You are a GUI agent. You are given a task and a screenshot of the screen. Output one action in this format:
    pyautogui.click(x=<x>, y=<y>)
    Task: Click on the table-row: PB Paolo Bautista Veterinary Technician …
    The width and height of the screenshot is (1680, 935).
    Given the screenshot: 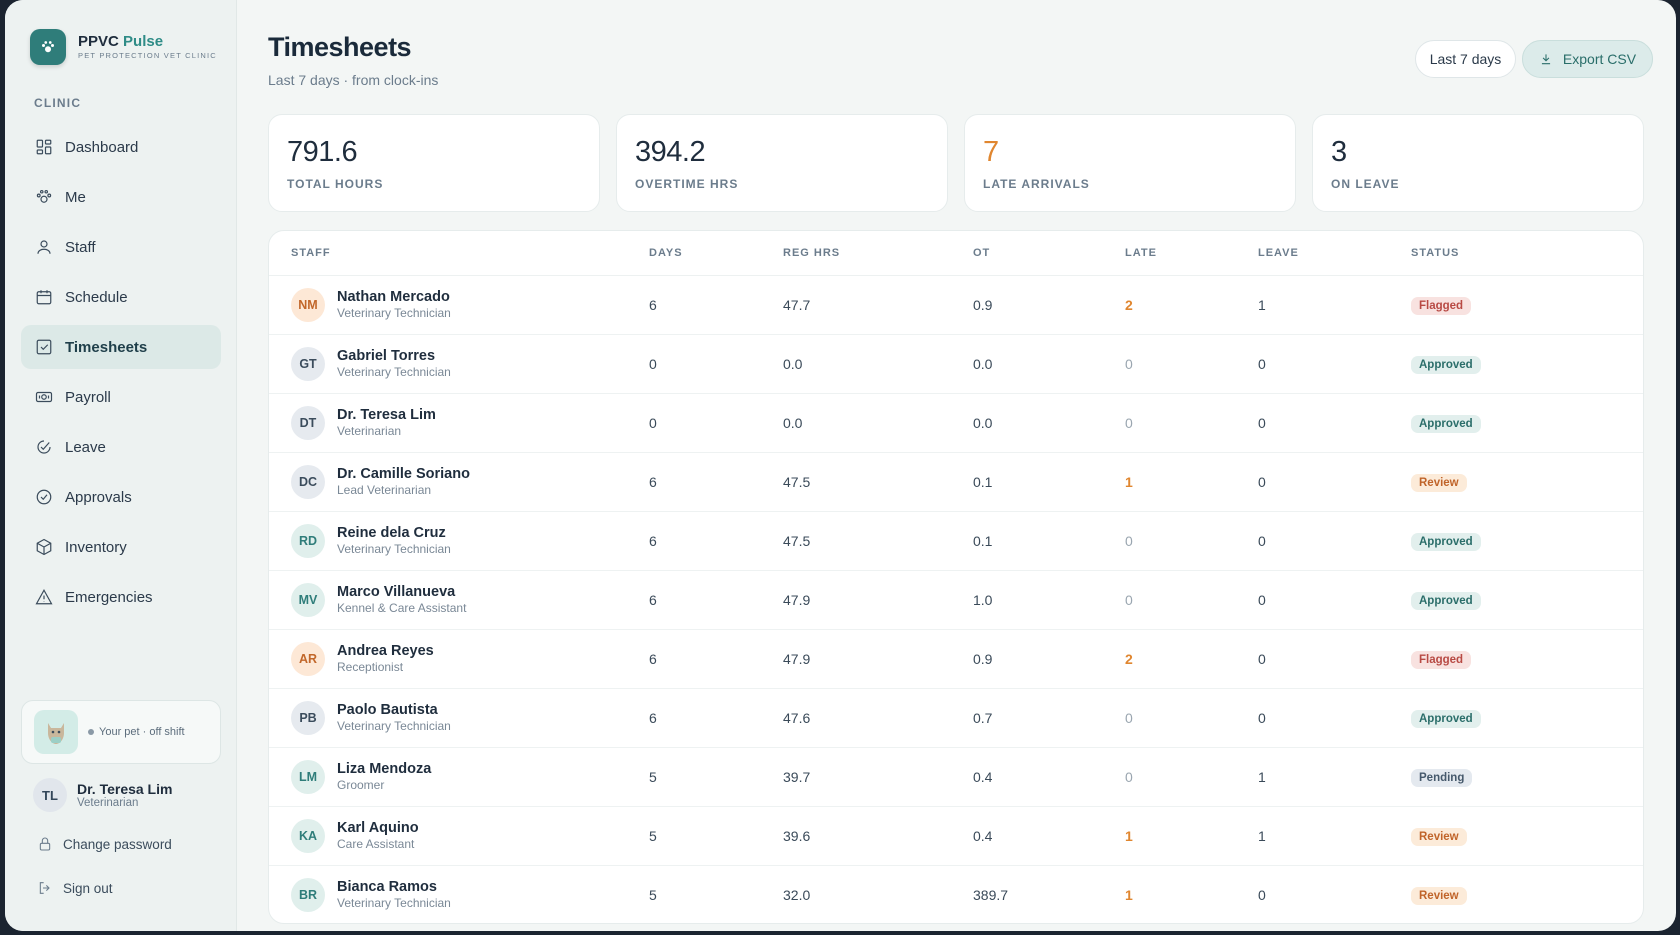 What is the action you would take?
    pyautogui.click(x=956, y=718)
    